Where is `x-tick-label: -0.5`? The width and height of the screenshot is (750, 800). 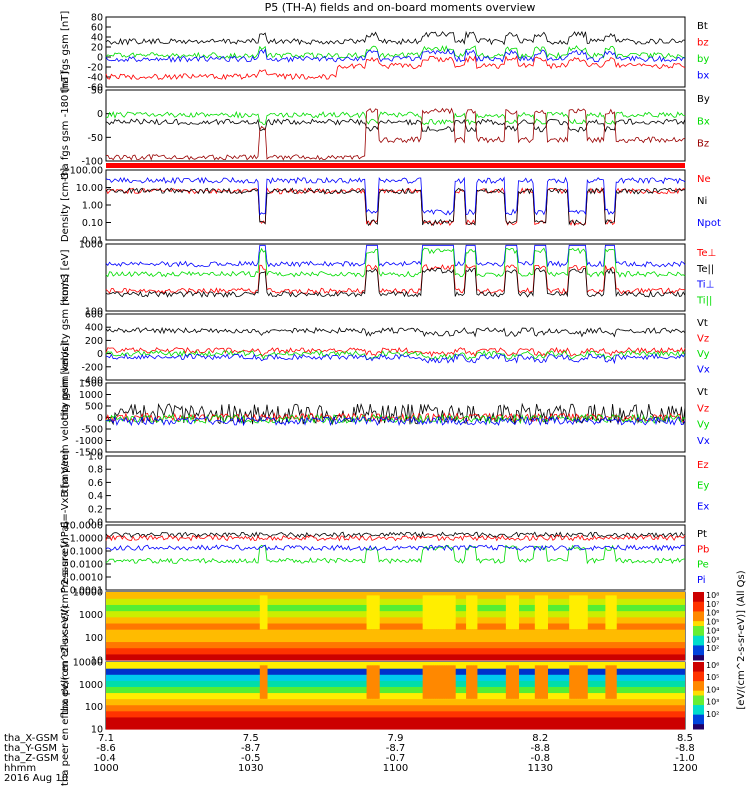
x-tick-label: -0.5 is located at coordinates (251, 758).